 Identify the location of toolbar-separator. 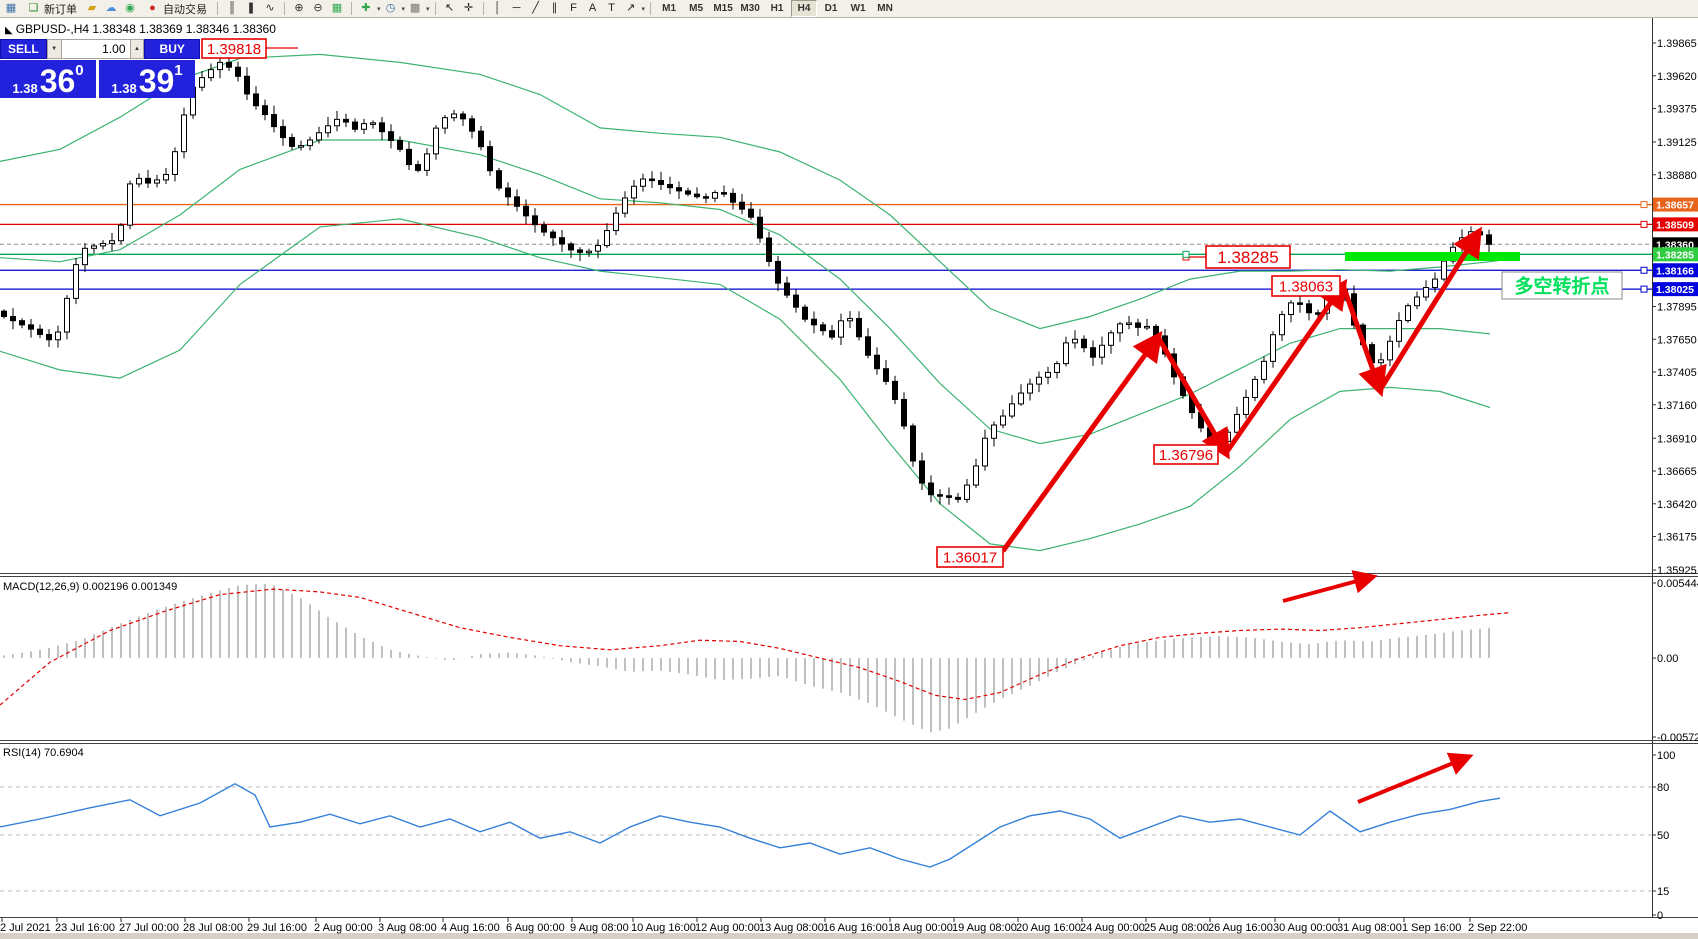
(651, 8).